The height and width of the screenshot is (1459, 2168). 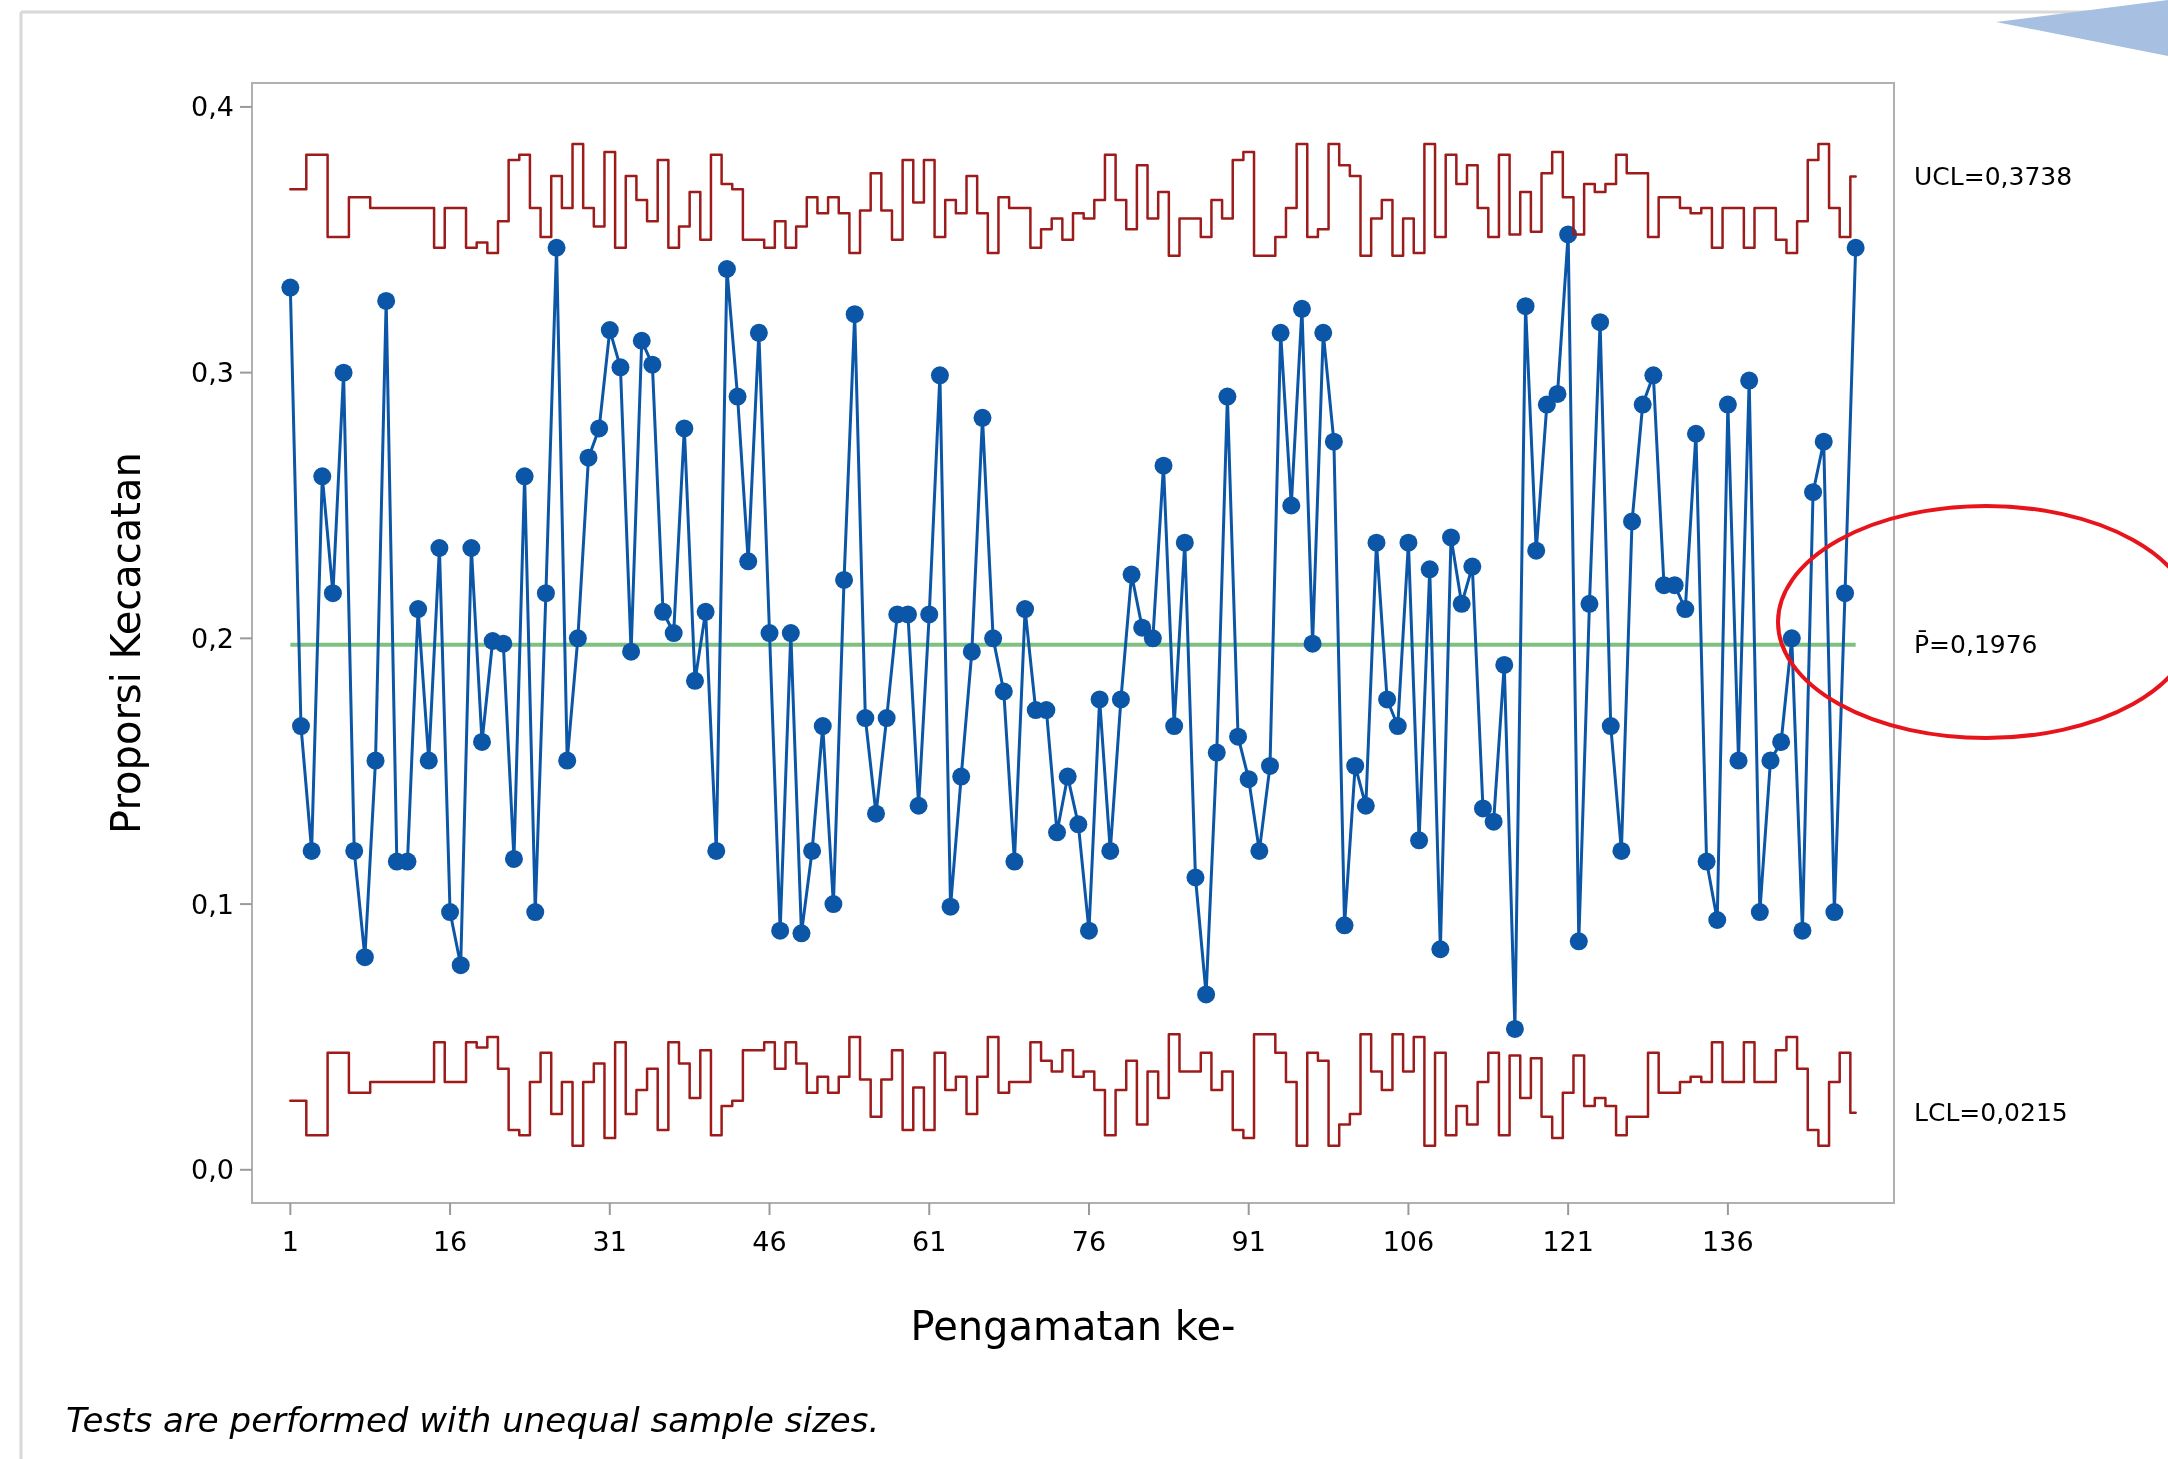 I want to click on y-tick-label: 0,4, so click(x=212, y=107).